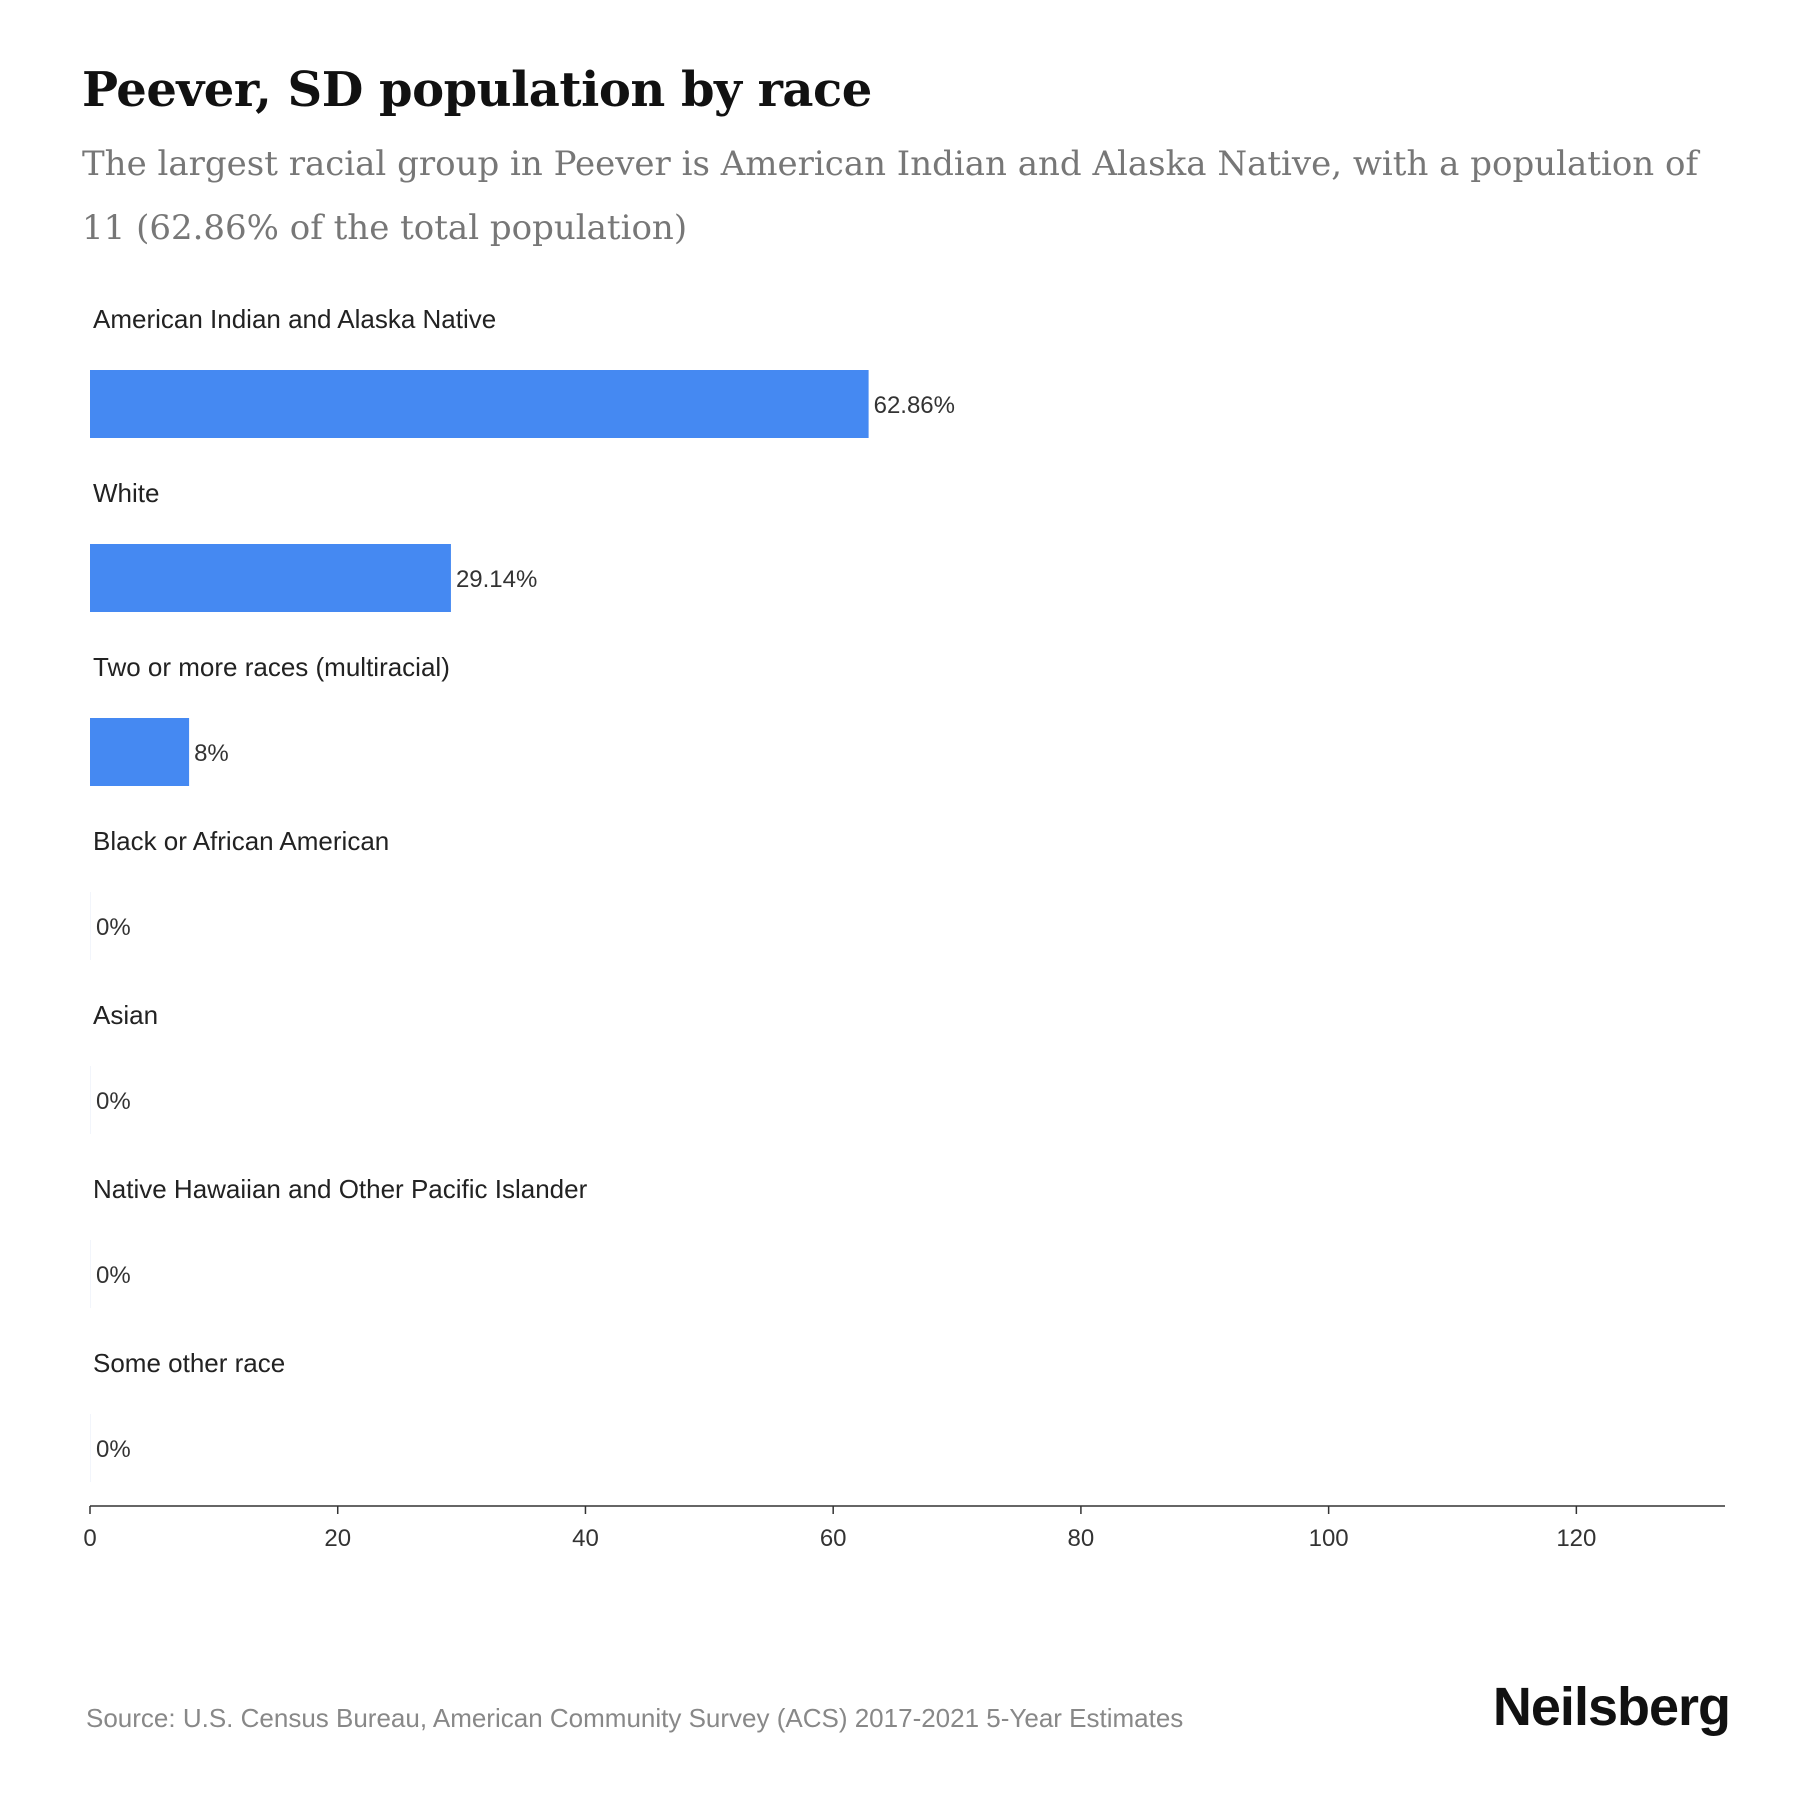  Describe the element at coordinates (477, 90) in the screenshot. I see `chart-title: Peever, SD population by race` at that location.